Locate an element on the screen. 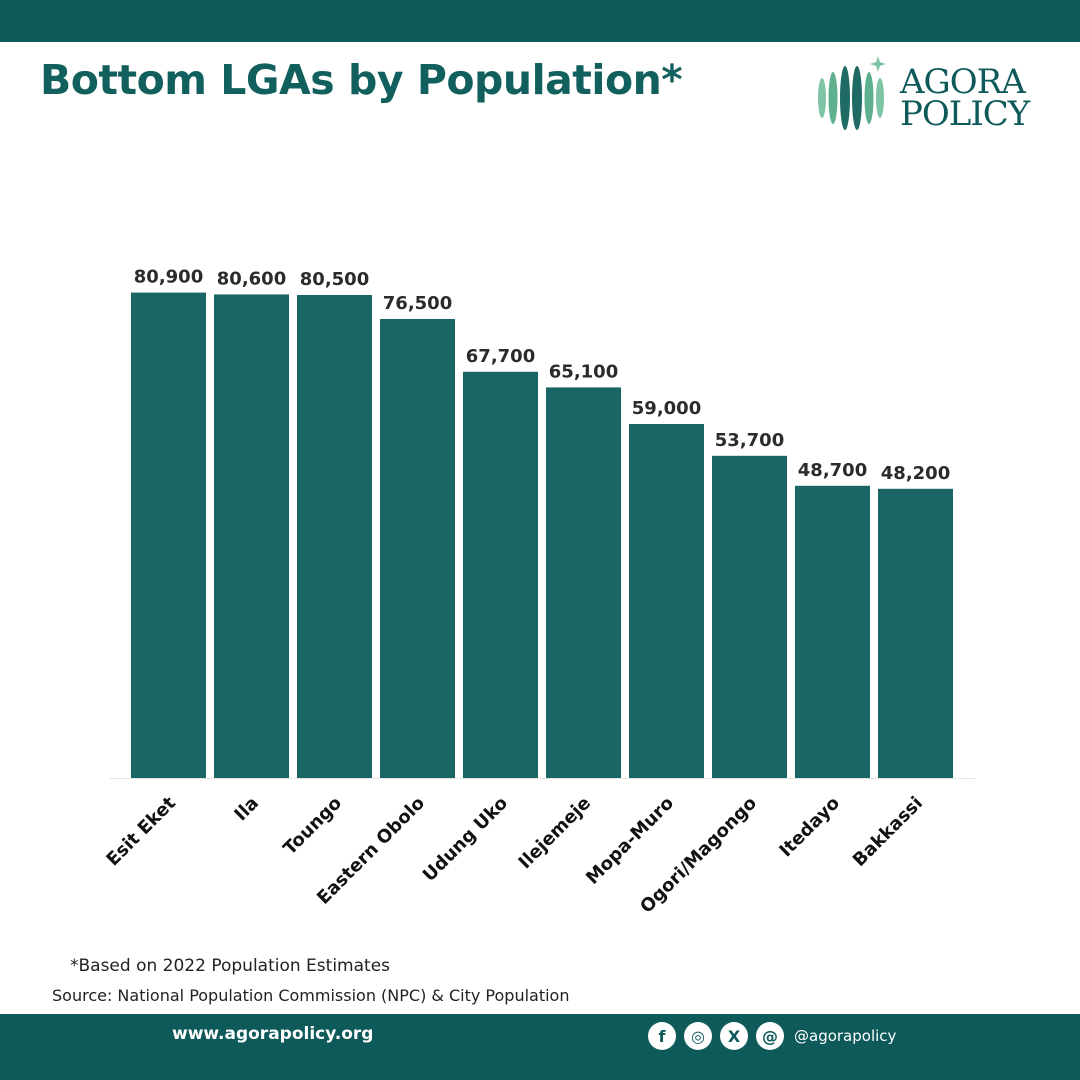 This screenshot has height=1080, width=1080. data-label: 59,000 is located at coordinates (666, 408).